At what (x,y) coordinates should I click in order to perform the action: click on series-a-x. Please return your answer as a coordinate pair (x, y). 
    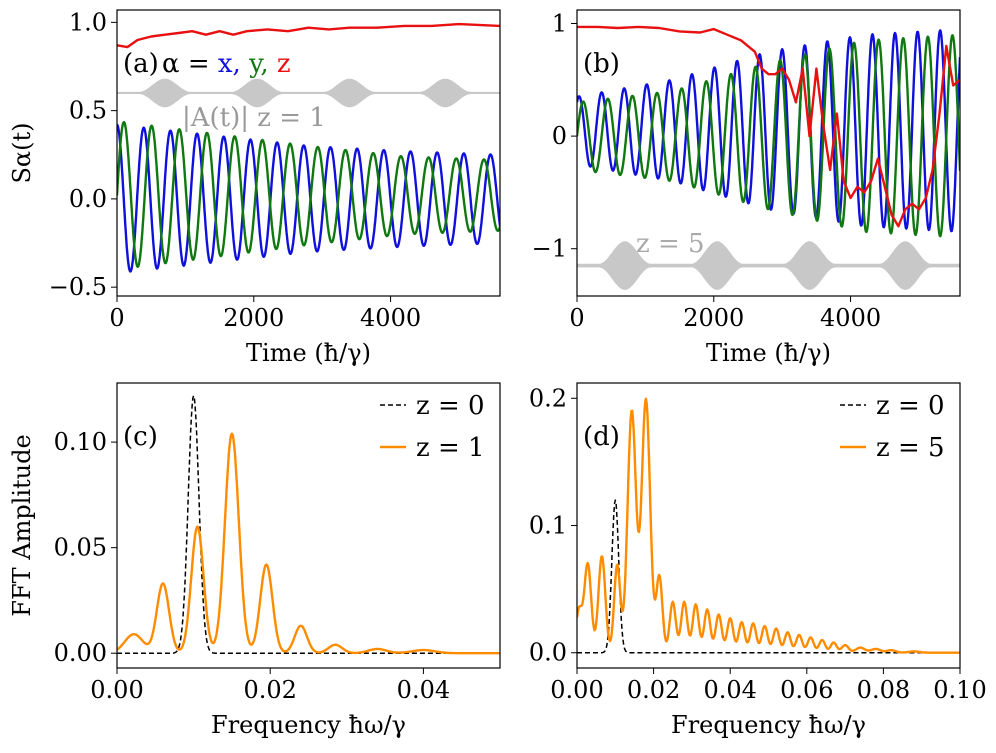
    Looking at the image, I should click on (308, 198).